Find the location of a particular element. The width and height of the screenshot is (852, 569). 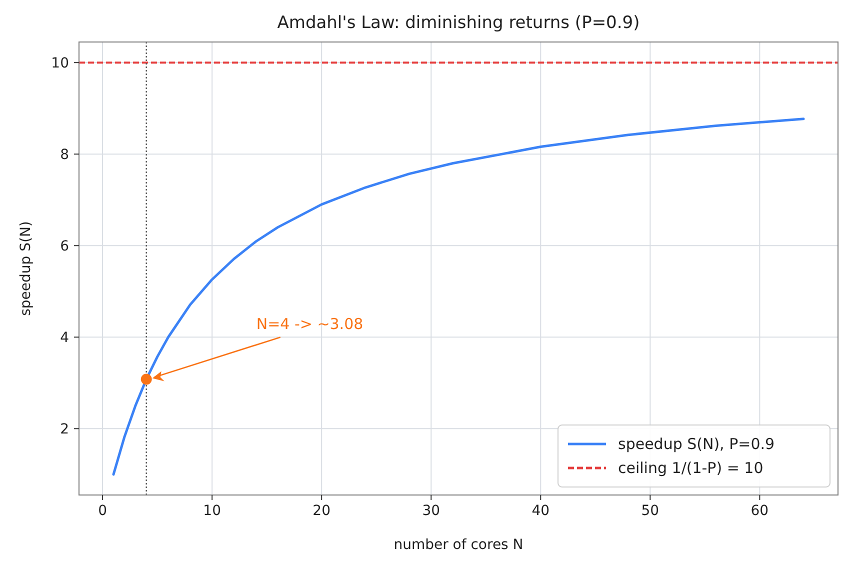

chart-title: Amdahl's Law: diminishing returns (P=0.9) is located at coordinates (458, 23).